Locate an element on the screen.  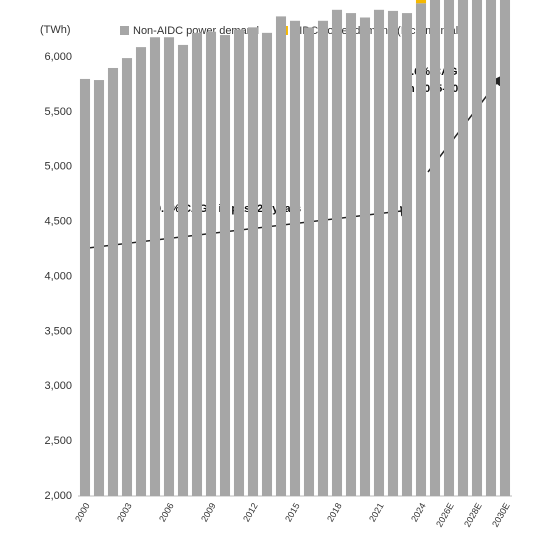
x-tick-label: 2006 is located at coordinates (166, 512).